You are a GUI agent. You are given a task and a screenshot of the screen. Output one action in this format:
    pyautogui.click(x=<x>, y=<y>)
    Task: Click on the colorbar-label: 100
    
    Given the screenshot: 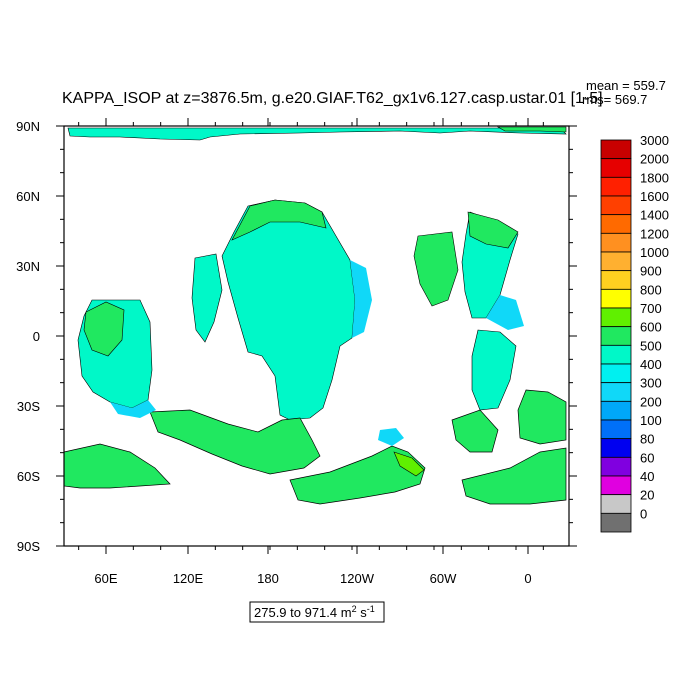 What is the action you would take?
    pyautogui.click(x=651, y=420)
    